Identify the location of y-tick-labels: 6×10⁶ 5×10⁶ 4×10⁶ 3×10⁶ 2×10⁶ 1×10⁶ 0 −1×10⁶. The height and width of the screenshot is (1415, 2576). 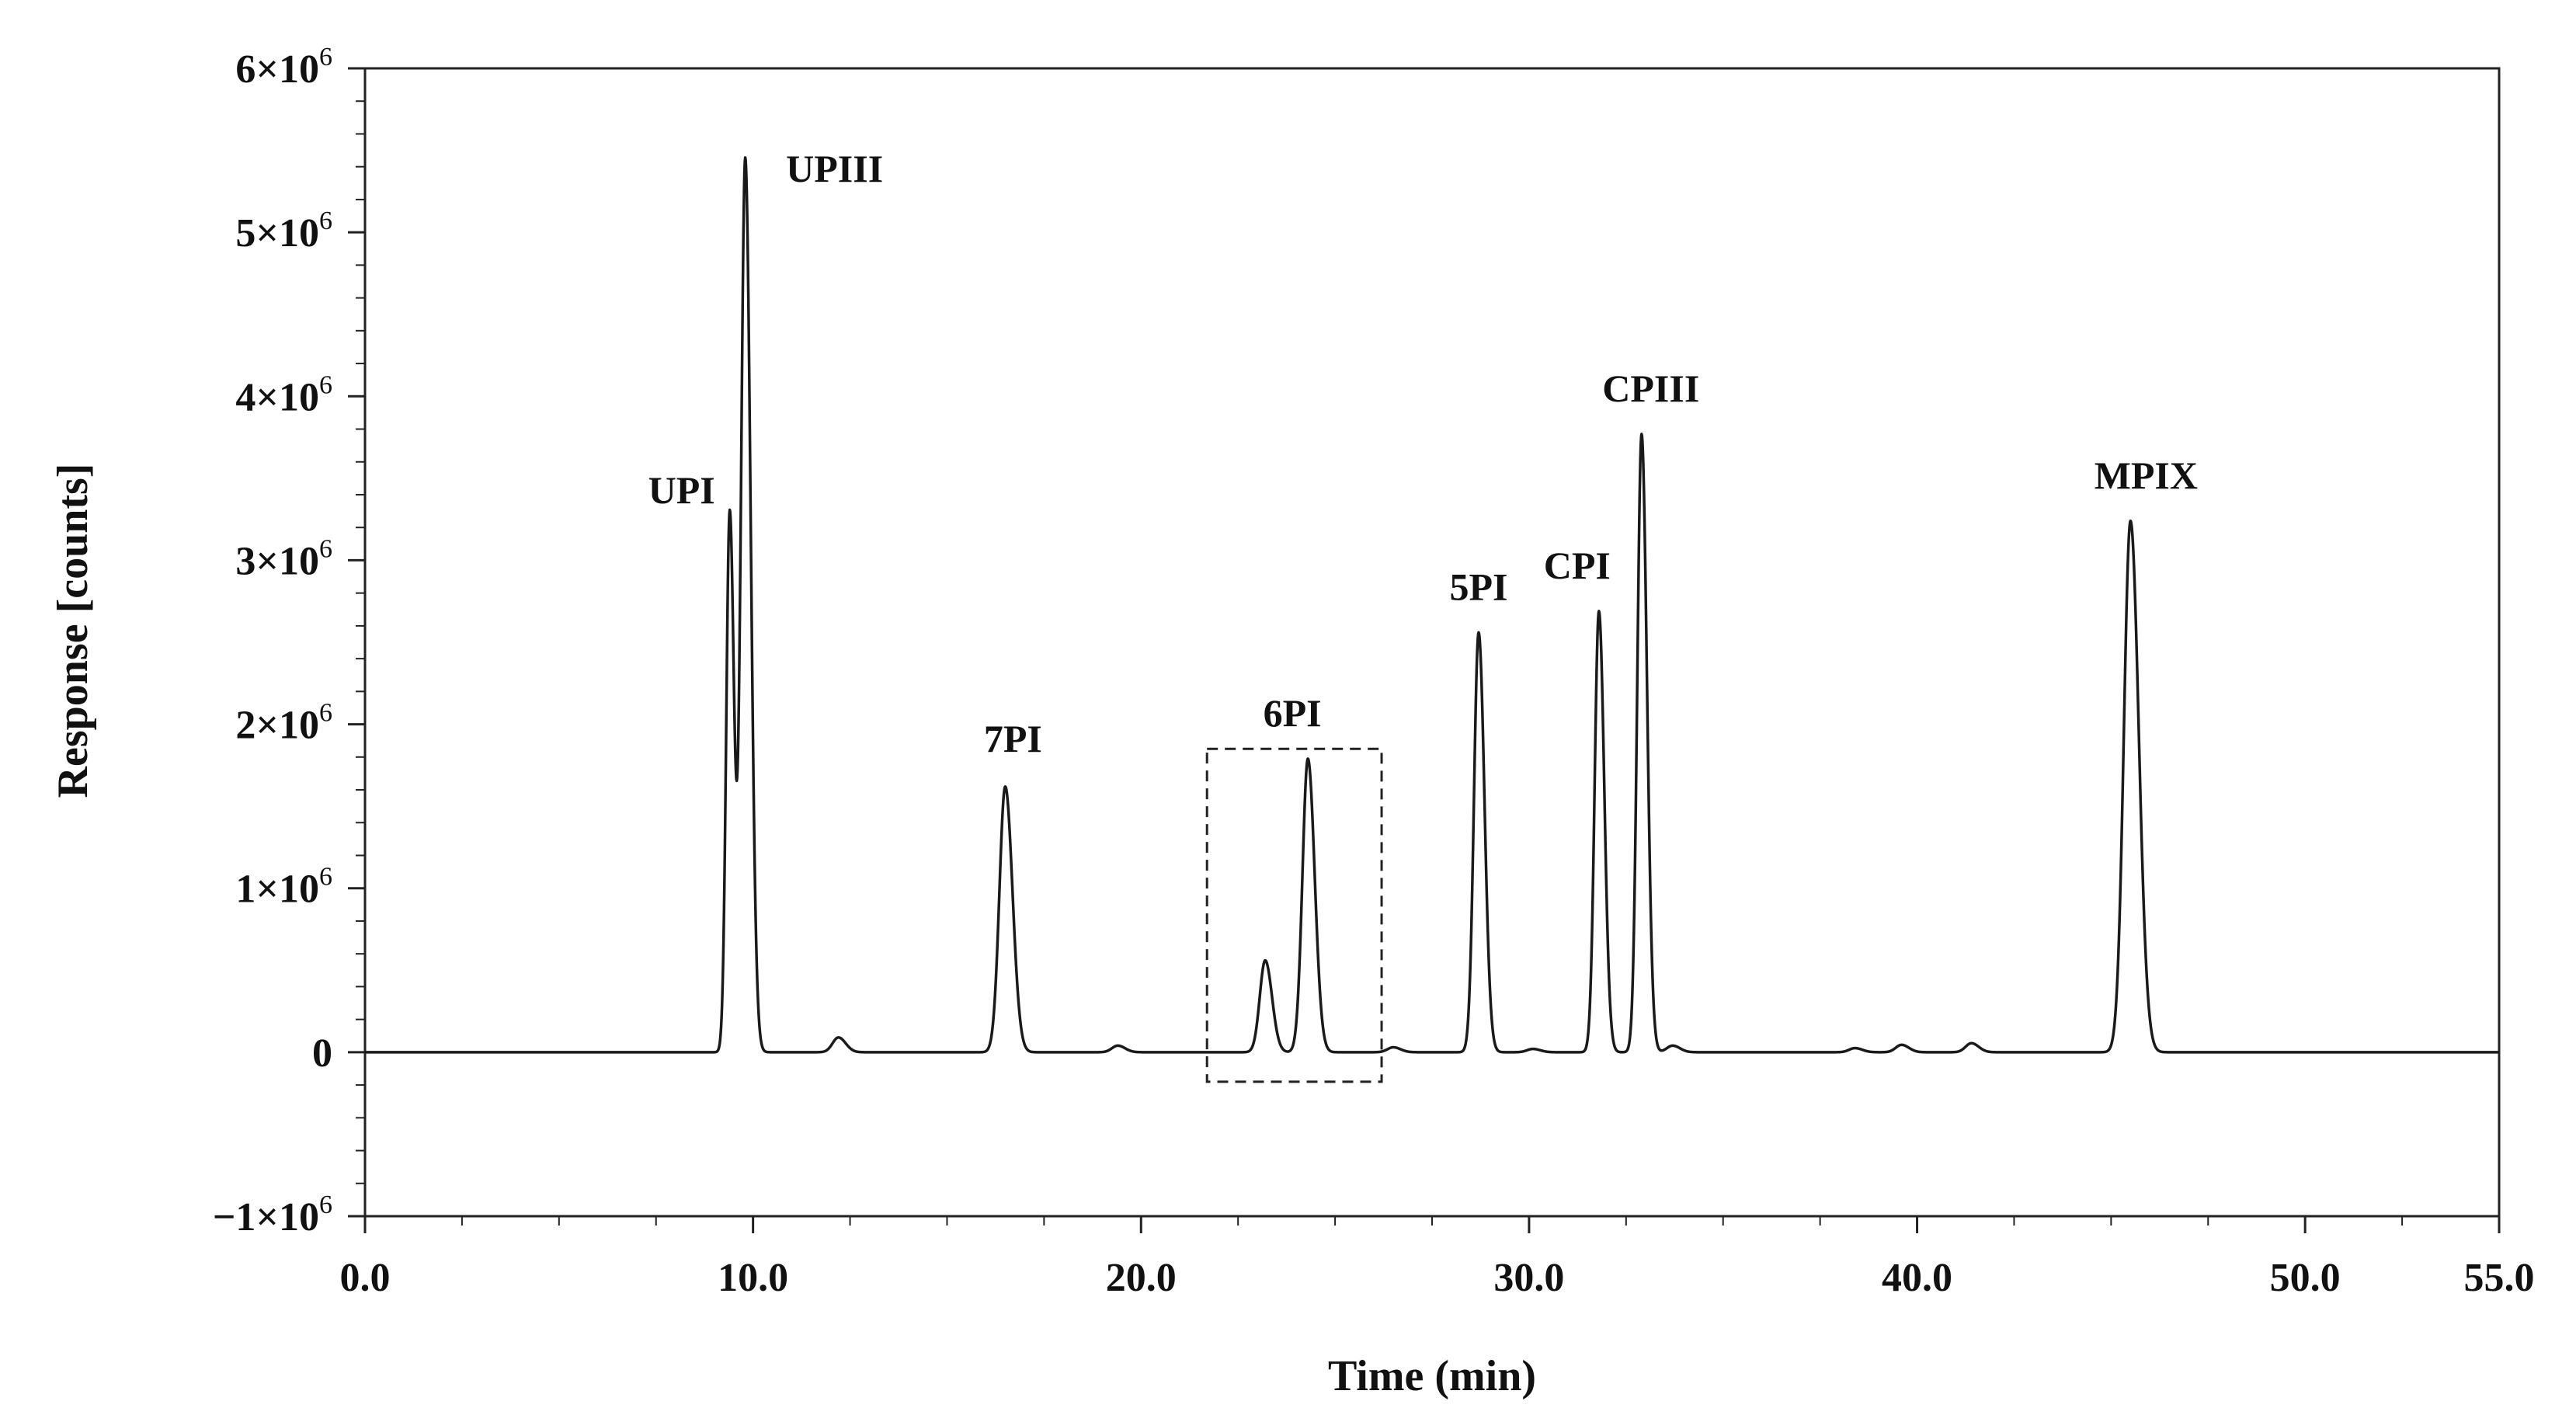
(272, 641).